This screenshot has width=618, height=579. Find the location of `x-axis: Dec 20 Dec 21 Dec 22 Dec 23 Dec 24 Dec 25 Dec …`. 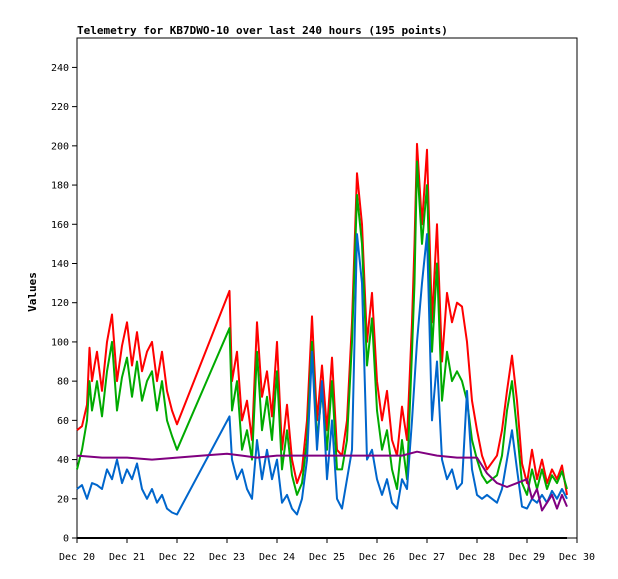

x-axis: Dec 20 Dec 21 Dec 22 Dec 23 Dec 24 Dec 25 Dec … is located at coordinates (327, 550).